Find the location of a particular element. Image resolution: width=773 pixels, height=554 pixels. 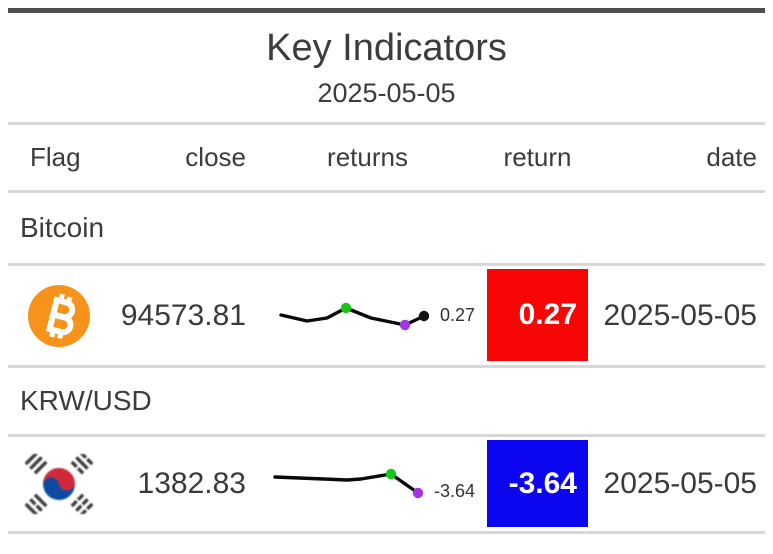

returns-sparkline-cell: -3.64 is located at coordinates (367, 484).